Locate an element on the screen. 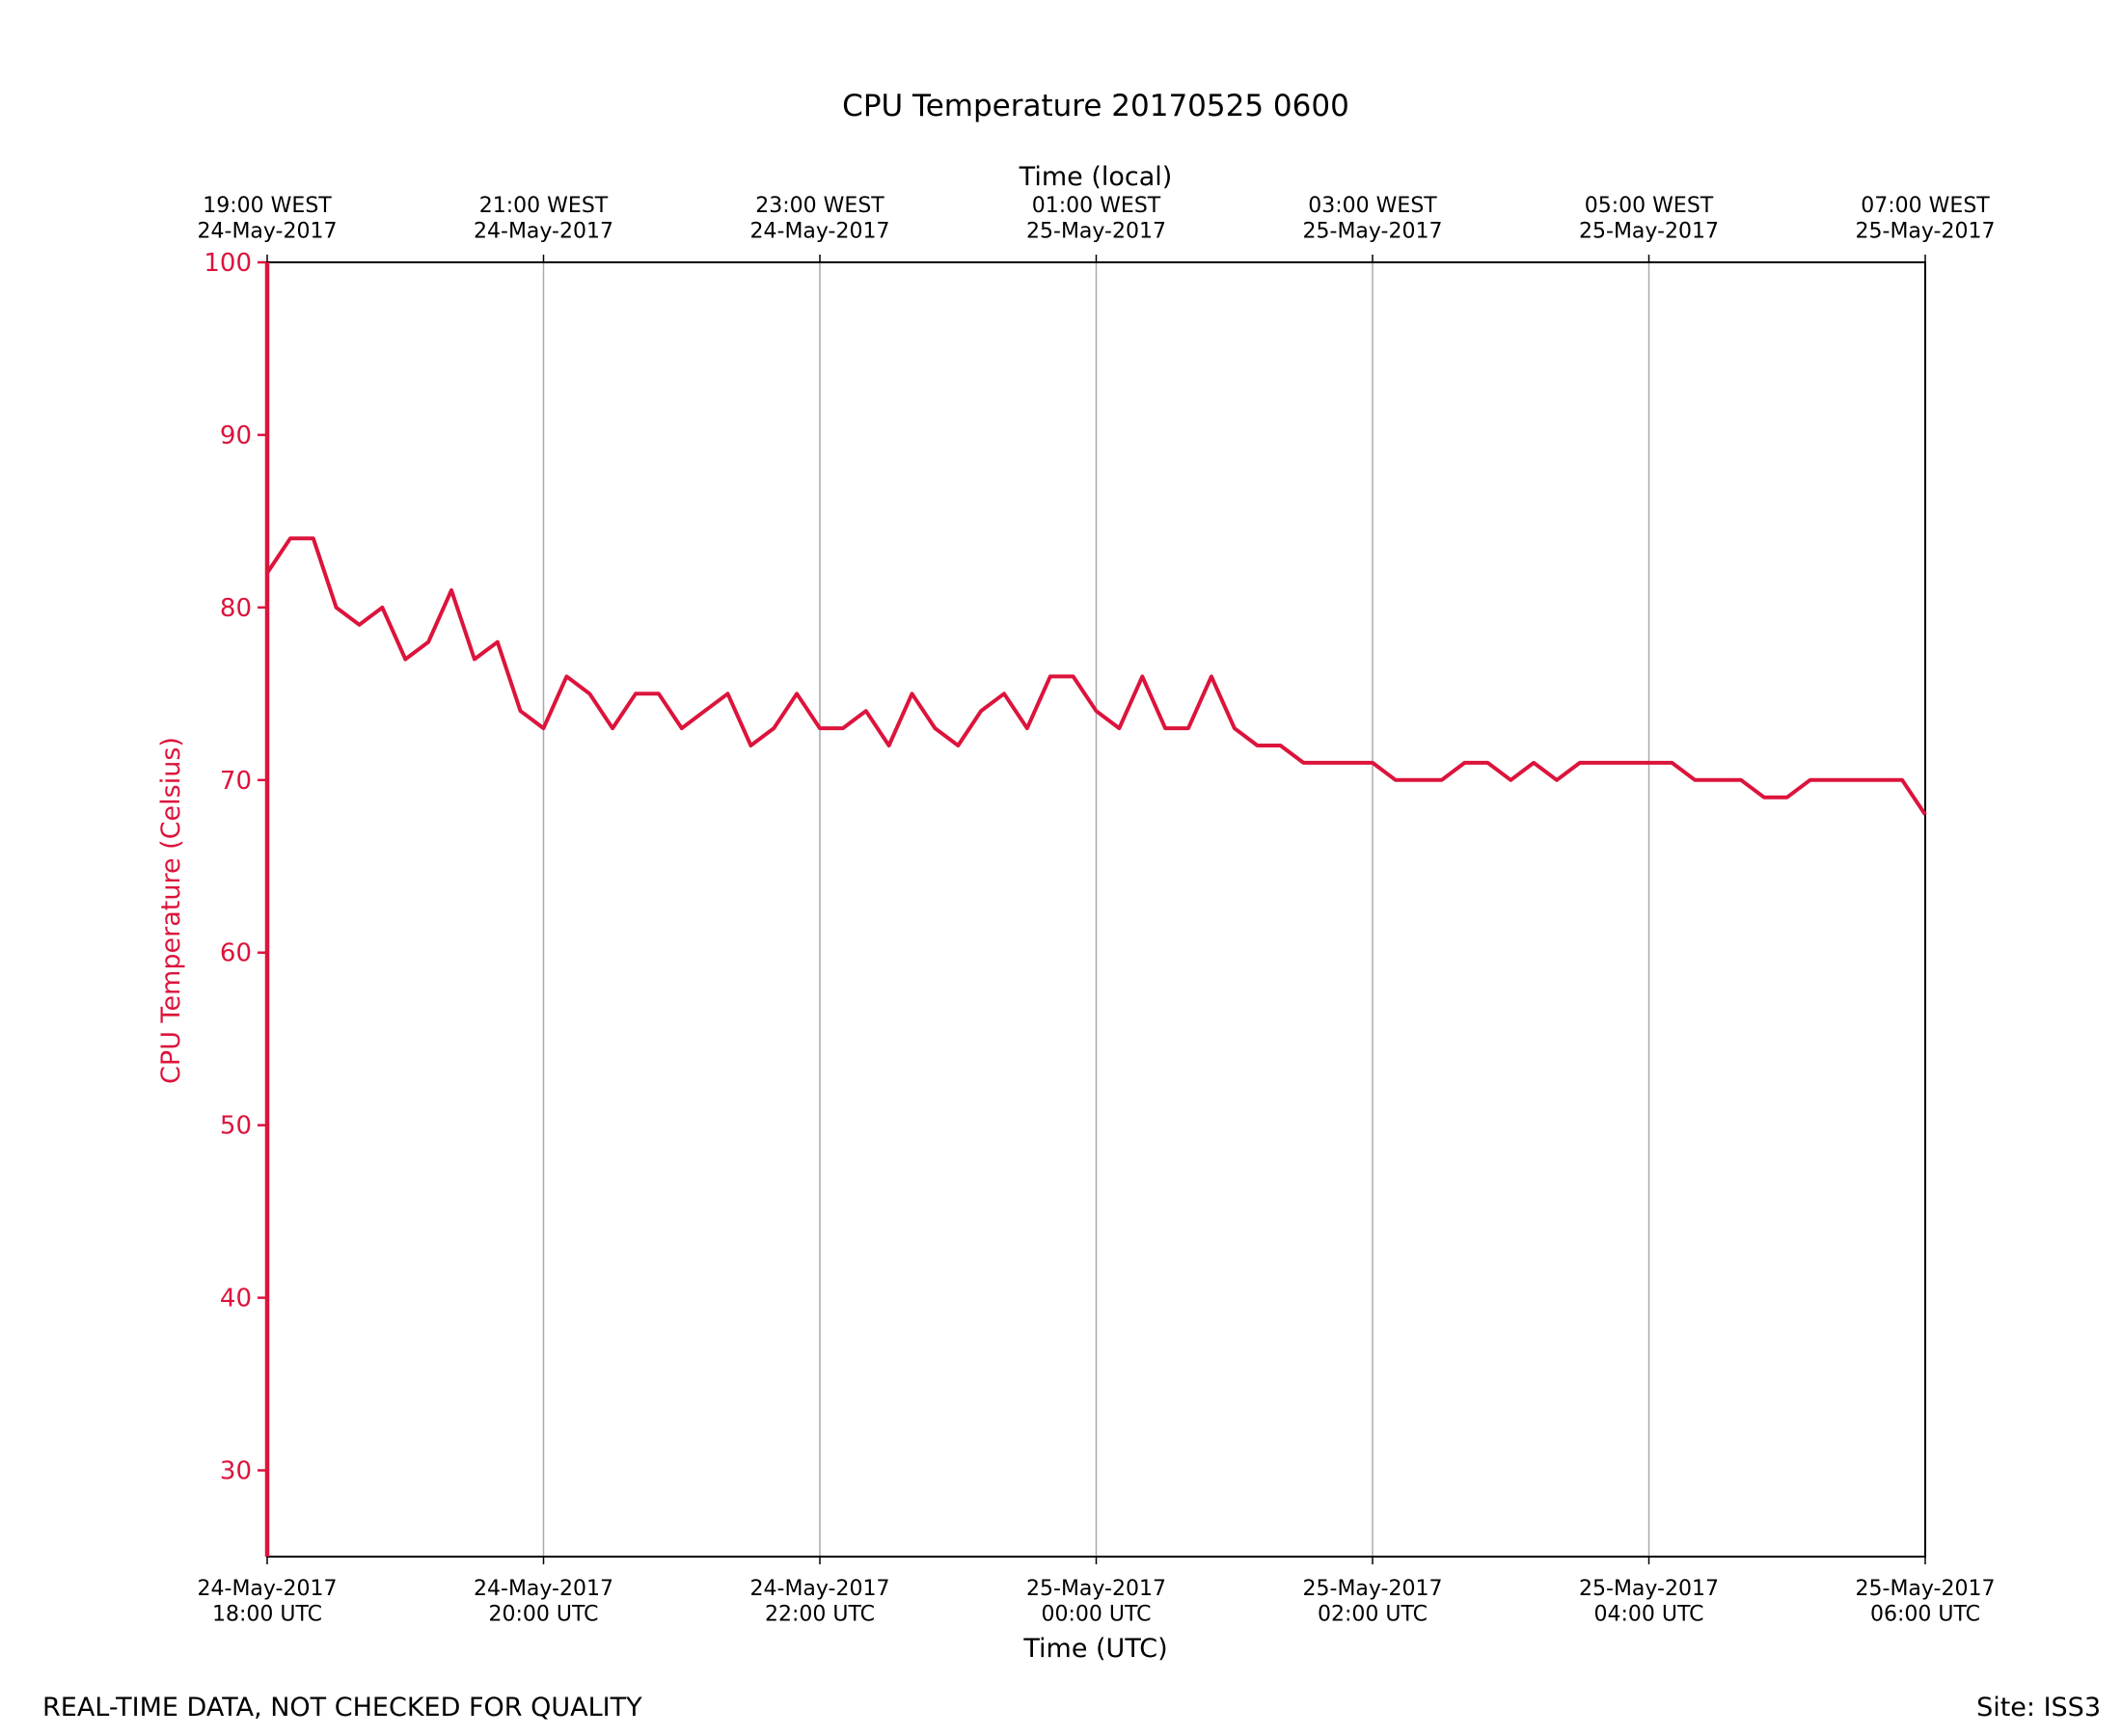  top-tick-label: 07:00 WEST 25-May-2017 is located at coordinates (1926, 219).